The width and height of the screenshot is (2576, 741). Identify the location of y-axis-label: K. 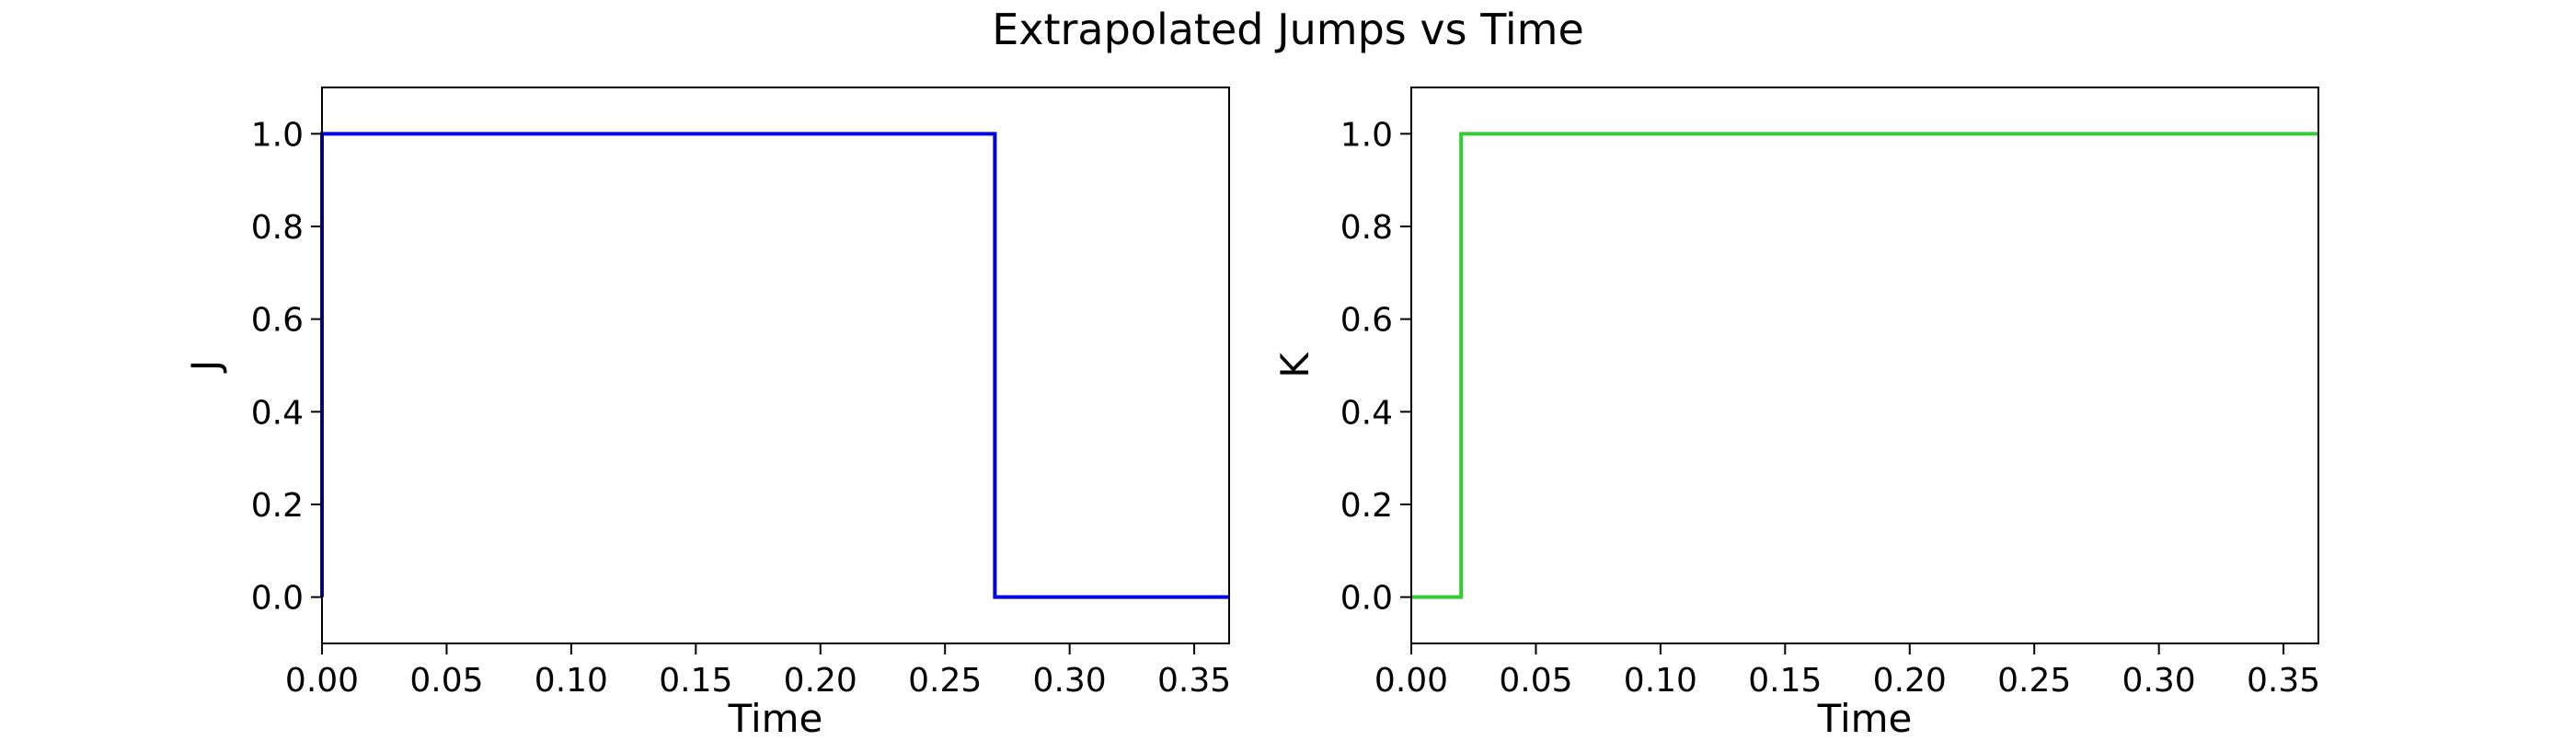
(1294, 365).